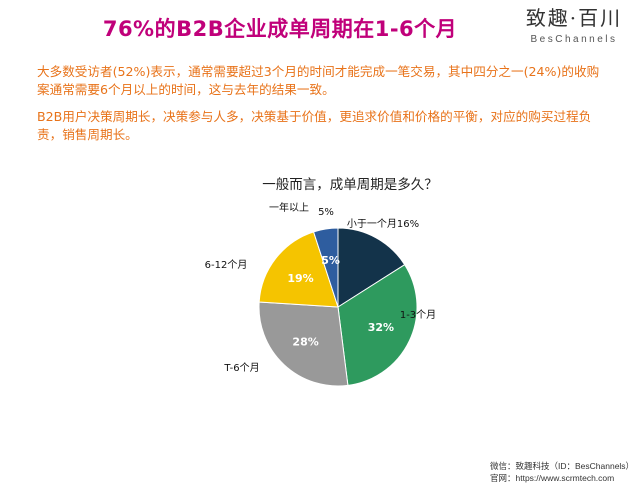 The image size is (640, 495). What do you see at coordinates (562, 466) in the screenshot?
I see `footer-wechat: 微信：致趣科技（ID：BesChannels）` at bounding box center [562, 466].